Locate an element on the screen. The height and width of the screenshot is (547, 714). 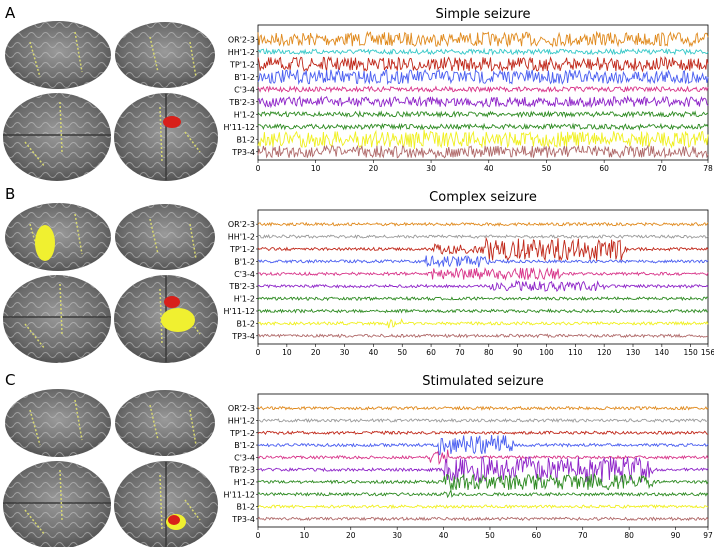
x-tick-label: 140 is located at coordinates (662, 352).